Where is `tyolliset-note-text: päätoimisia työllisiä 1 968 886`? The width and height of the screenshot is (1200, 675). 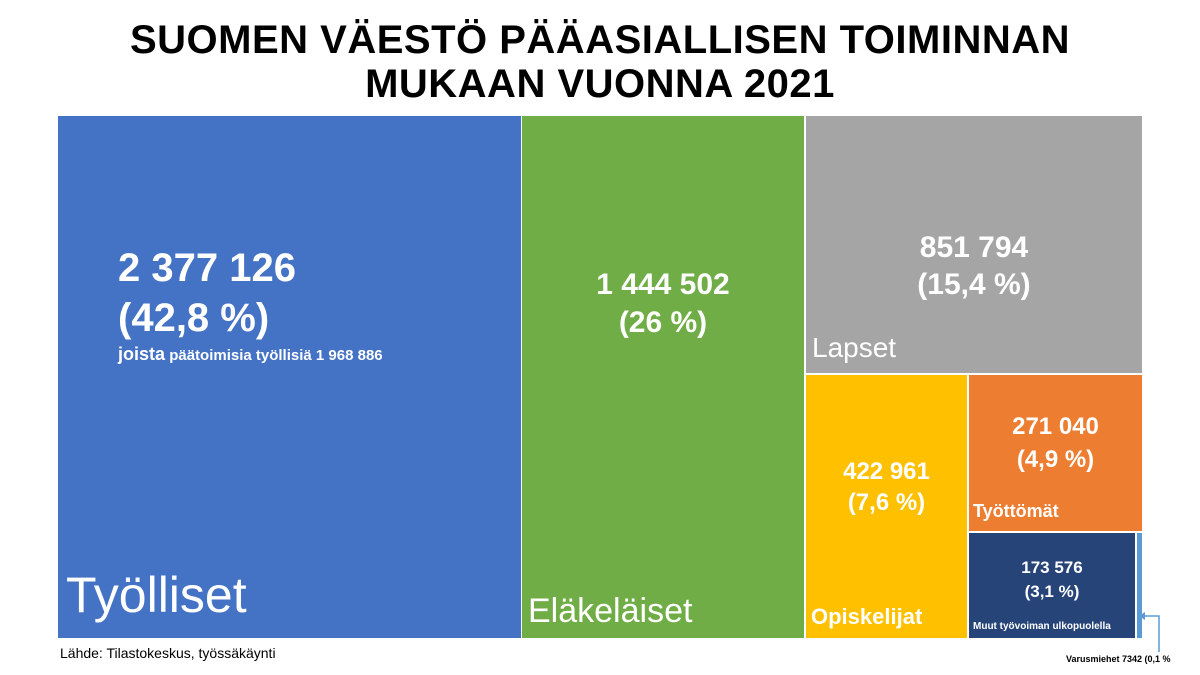 tyolliset-note-text: päätoimisia työllisiä 1 968 886 is located at coordinates (276, 355).